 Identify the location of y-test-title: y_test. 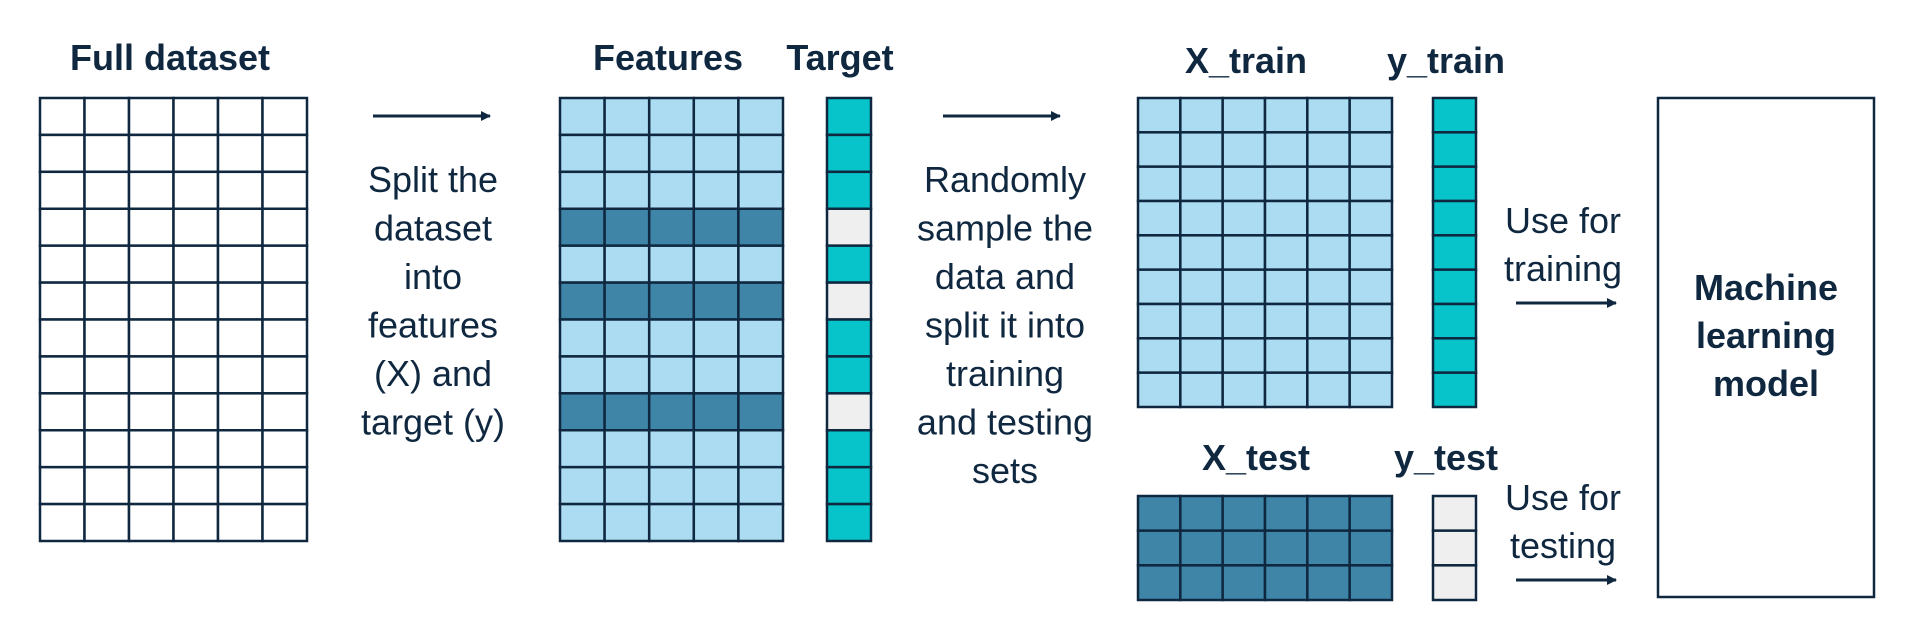
(1446, 457).